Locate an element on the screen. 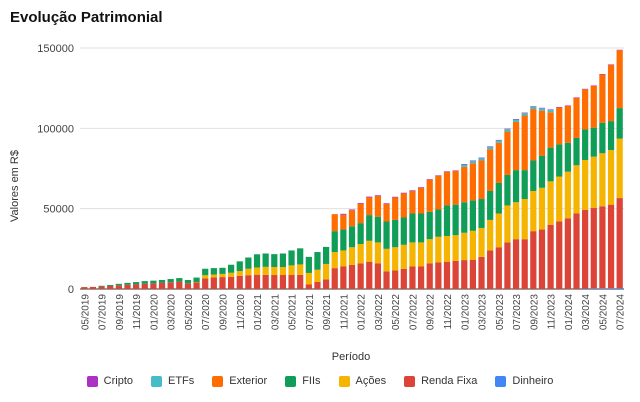 This screenshot has width=640, height=402. bar-segment-dinheiro is located at coordinates (619, 288).